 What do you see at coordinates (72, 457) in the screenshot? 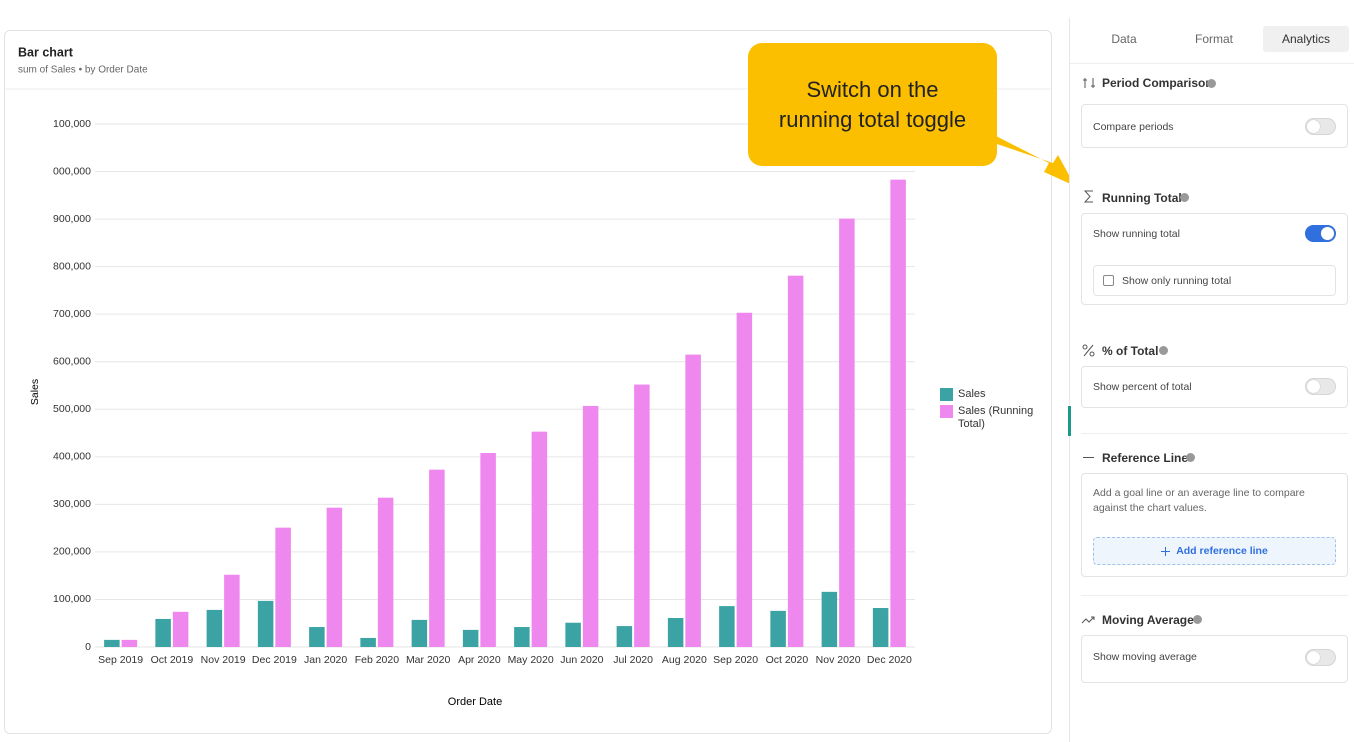
I see `y-tick-label: 400,000` at bounding box center [72, 457].